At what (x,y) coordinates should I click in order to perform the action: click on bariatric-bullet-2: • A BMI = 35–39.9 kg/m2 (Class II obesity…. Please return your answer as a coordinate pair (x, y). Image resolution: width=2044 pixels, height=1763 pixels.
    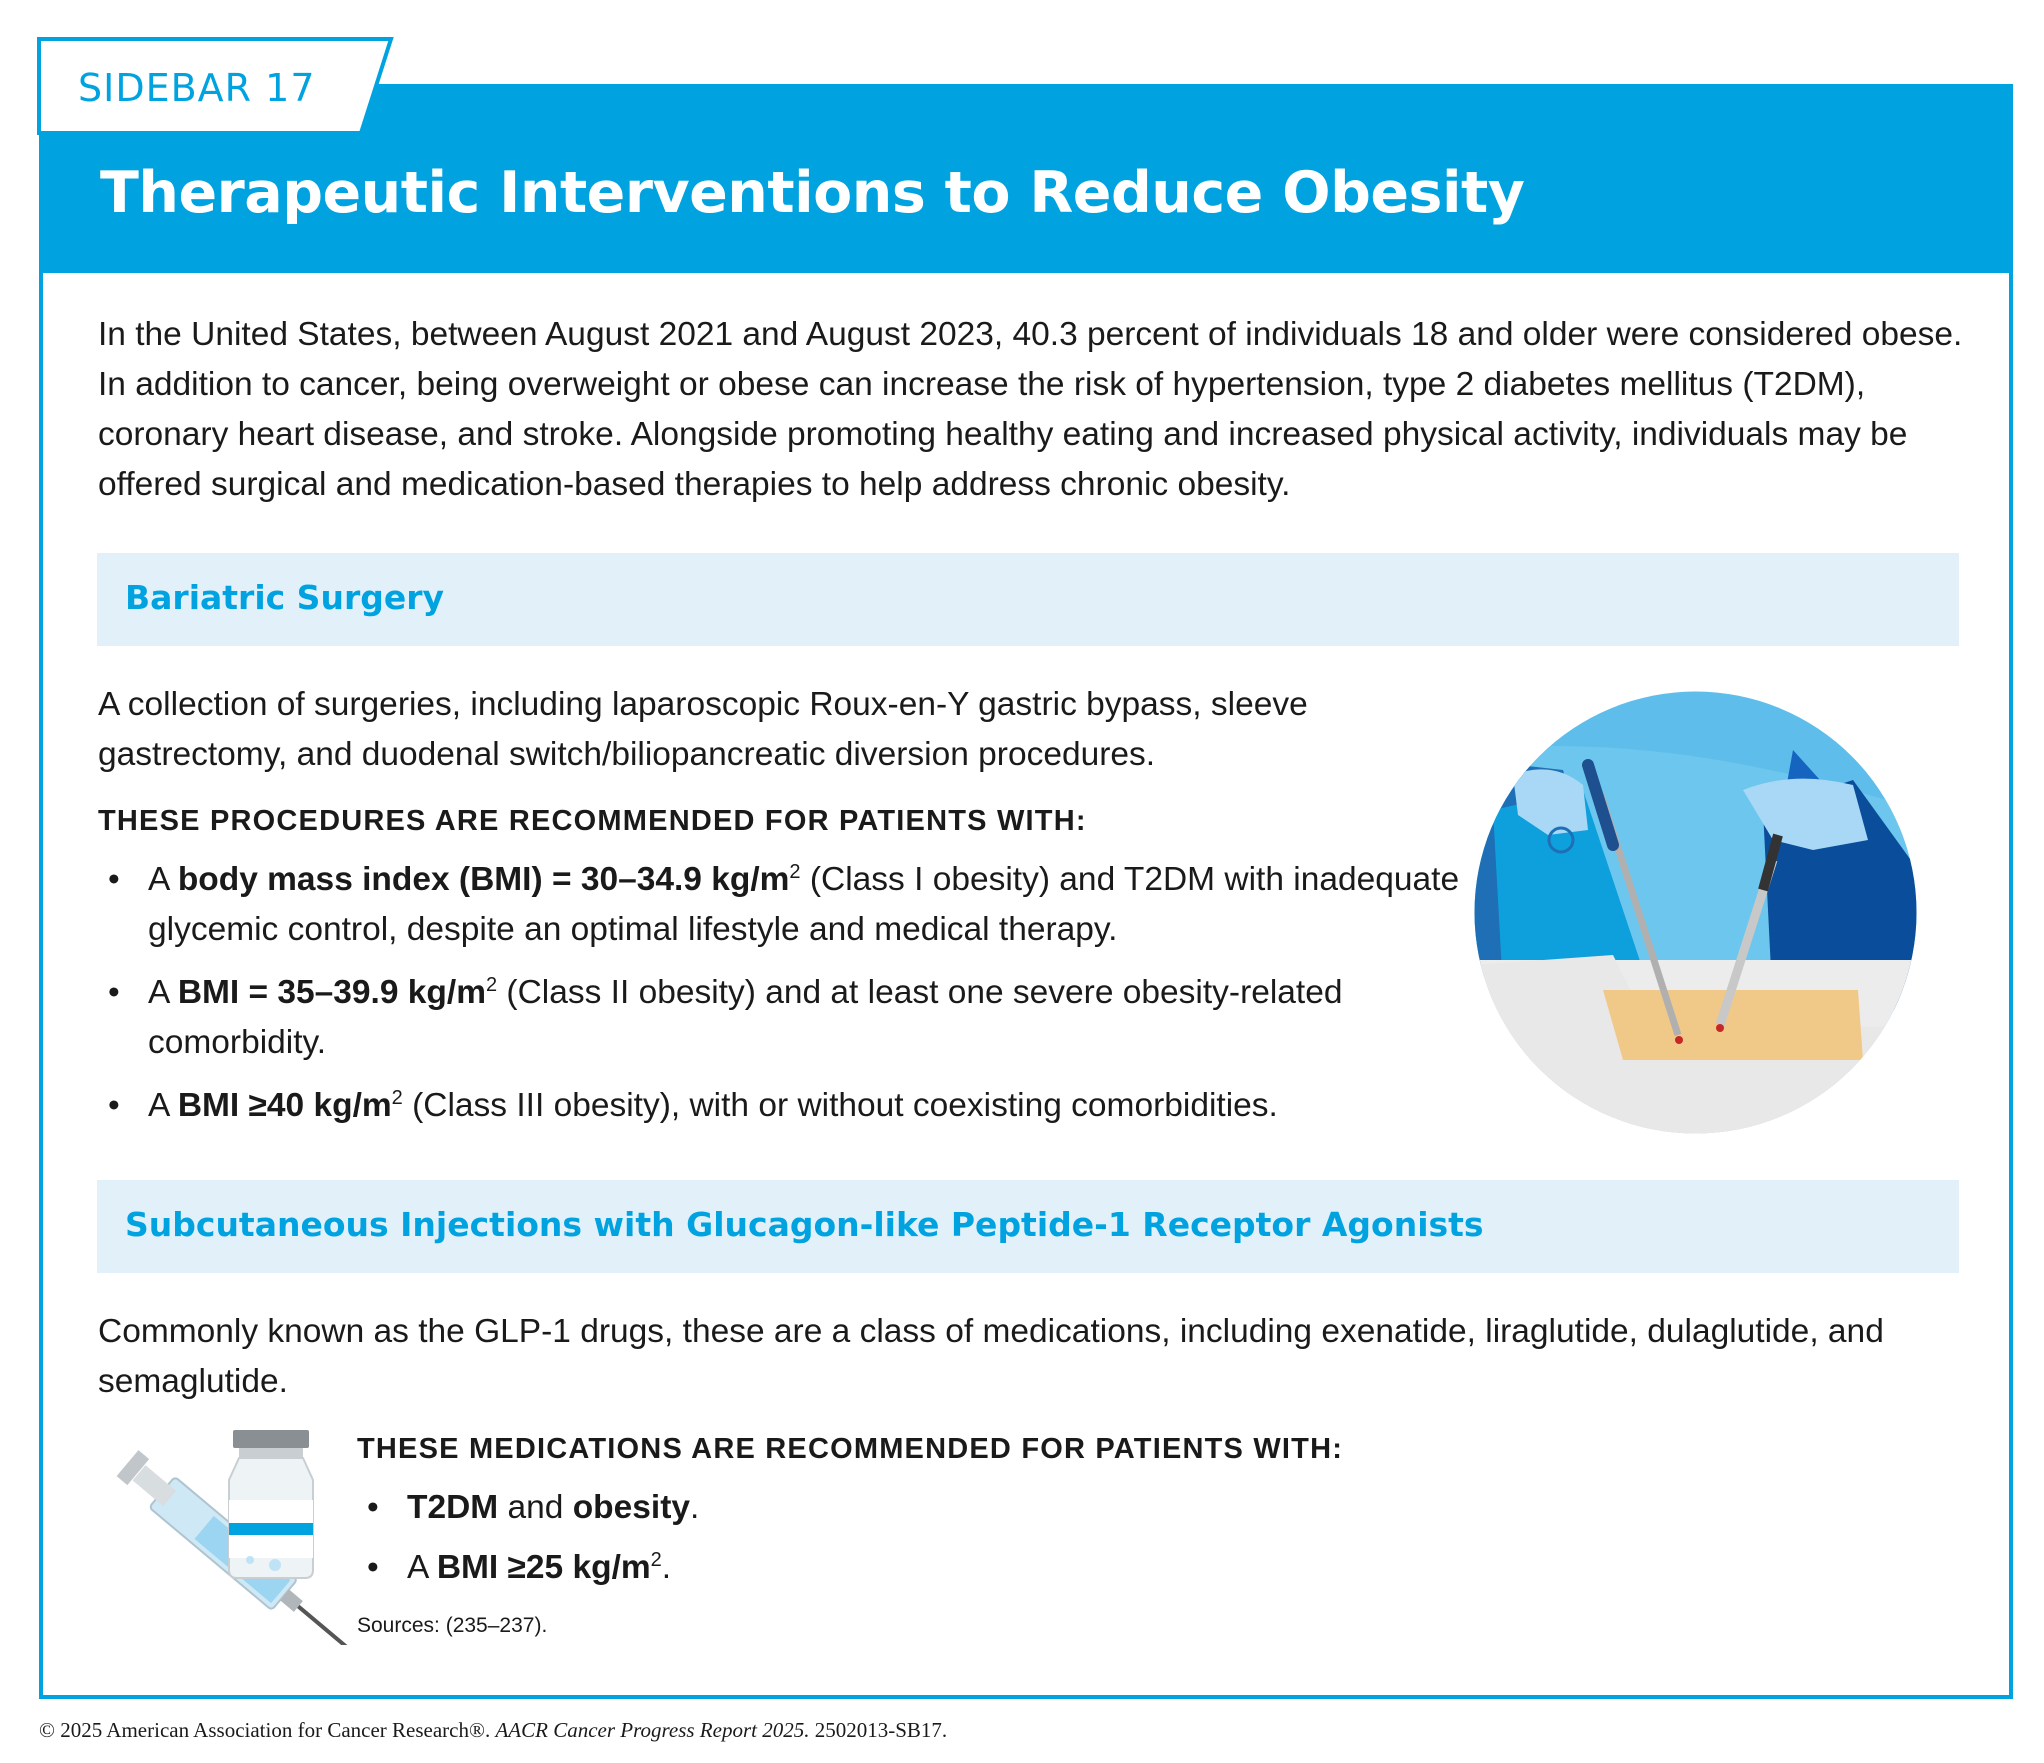
    Looking at the image, I should click on (788, 1018).